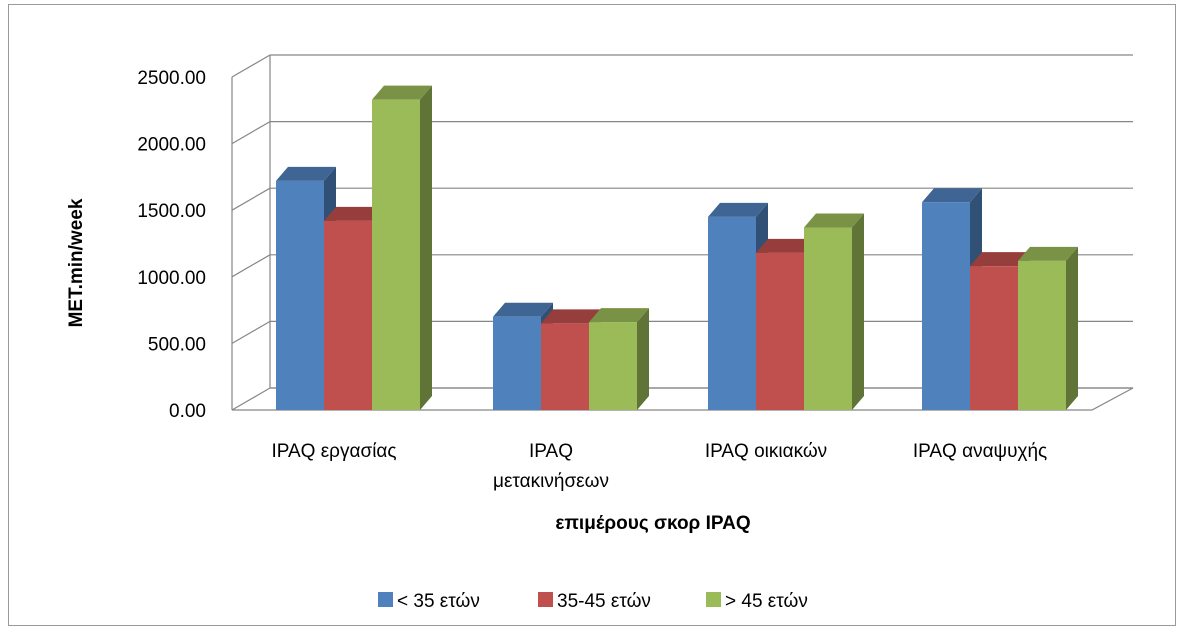 Image resolution: width=1184 pixels, height=635 pixels. What do you see at coordinates (438, 601) in the screenshot?
I see `legend-label: < 35 ετών` at bounding box center [438, 601].